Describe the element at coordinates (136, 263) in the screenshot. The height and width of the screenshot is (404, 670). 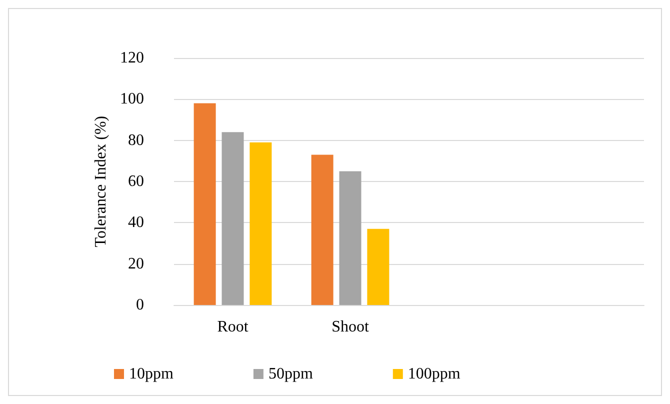
I see `y-tick-label: 20` at that location.